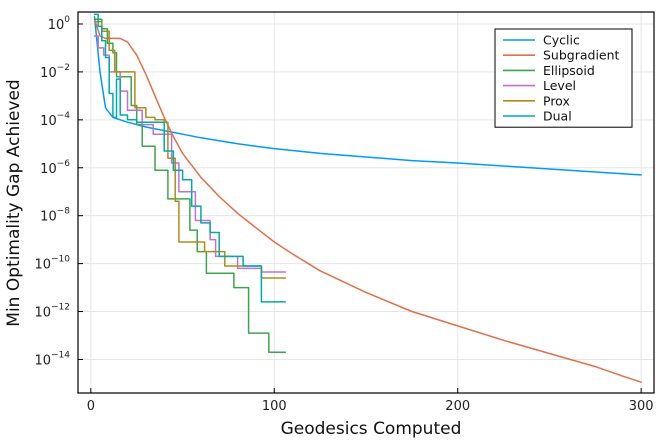 The image size is (664, 443). Describe the element at coordinates (52, 312) in the screenshot. I see `y-tick-label: 10⁻¹²` at that location.